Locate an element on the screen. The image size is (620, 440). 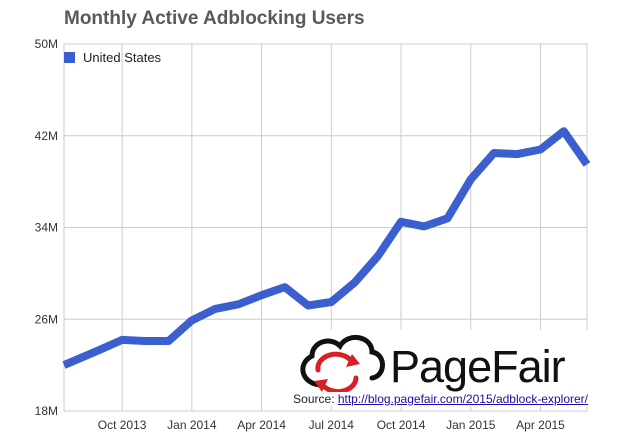
y-tick-label: 42M is located at coordinates (46, 136).